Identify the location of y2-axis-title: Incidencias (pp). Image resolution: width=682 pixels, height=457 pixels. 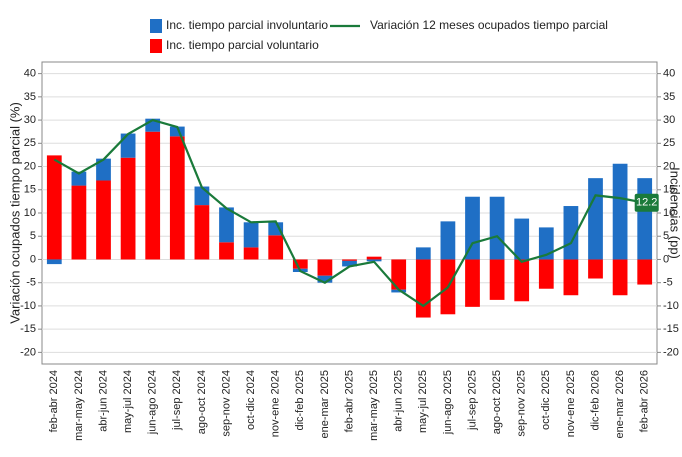
(675, 213).